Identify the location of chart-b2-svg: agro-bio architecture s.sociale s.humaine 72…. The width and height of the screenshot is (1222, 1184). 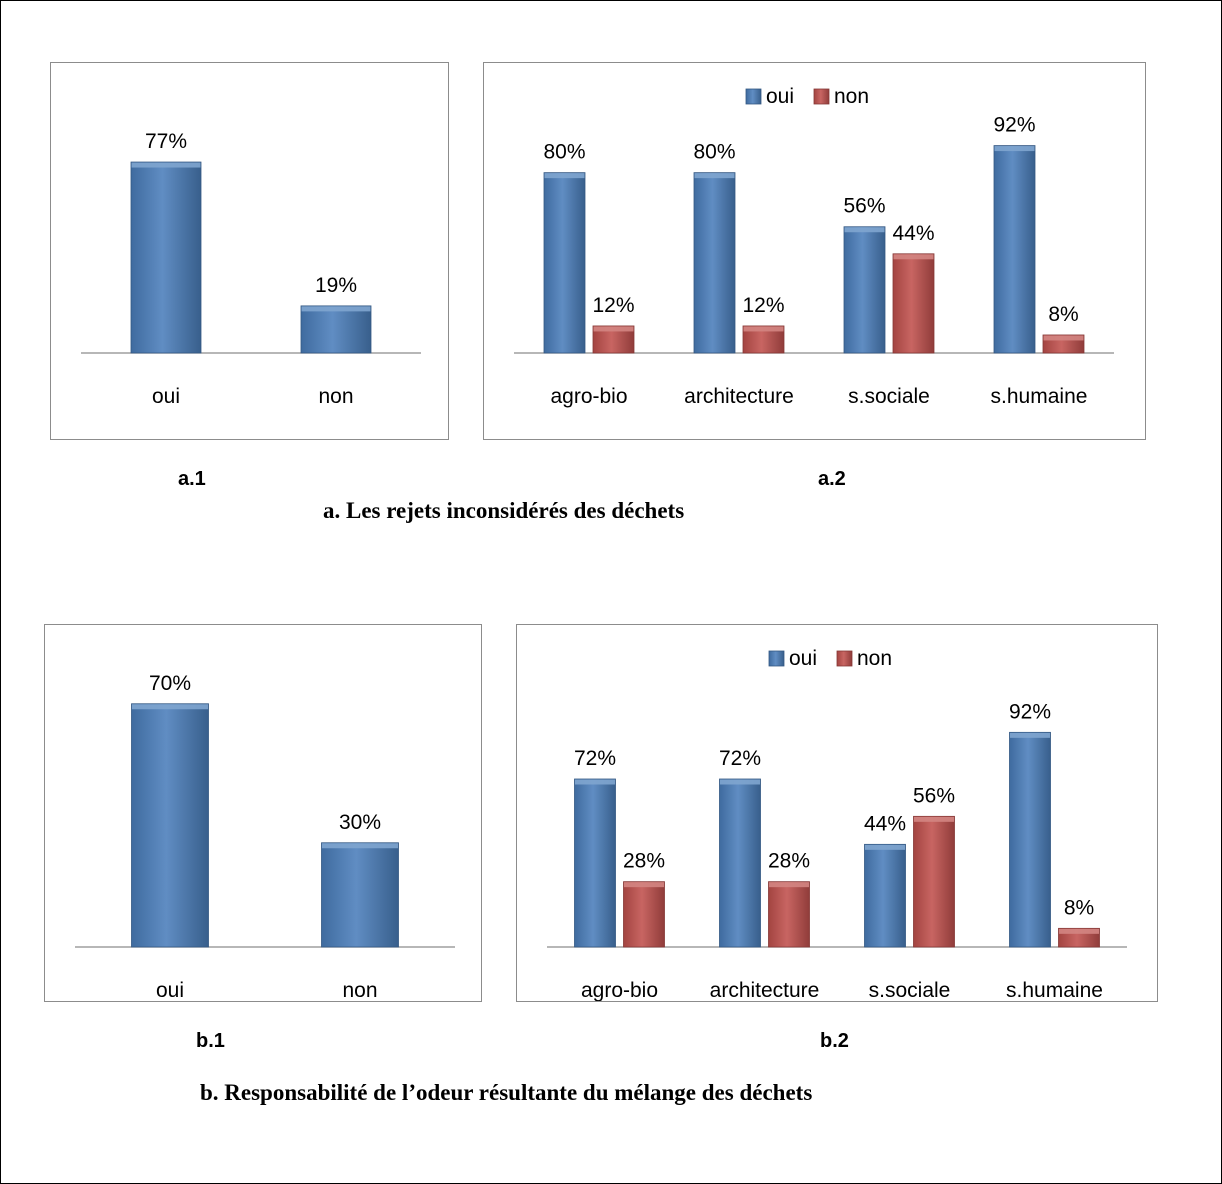
(837, 824).